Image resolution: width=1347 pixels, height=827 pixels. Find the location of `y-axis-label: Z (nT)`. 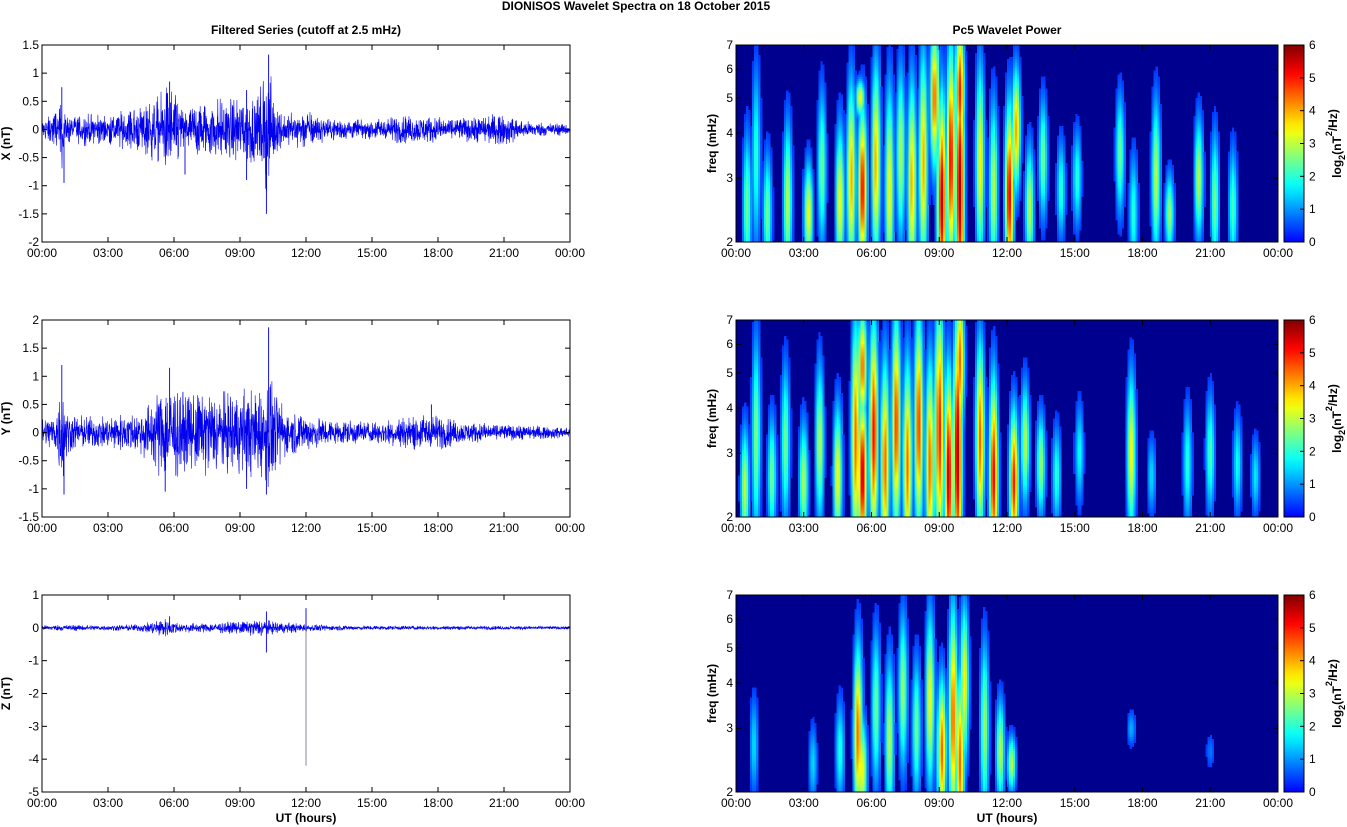

y-axis-label: Z (nT) is located at coordinates (6, 693).